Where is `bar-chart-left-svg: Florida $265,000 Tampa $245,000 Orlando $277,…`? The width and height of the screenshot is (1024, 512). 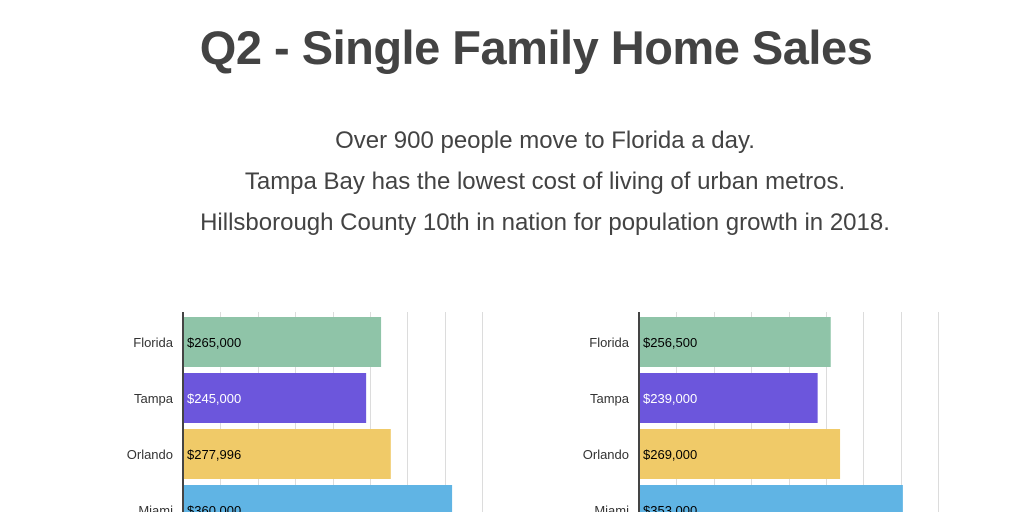 bar-chart-left-svg: Florida $265,000 Tampa $245,000 Orlando $277,… is located at coordinates (305, 412).